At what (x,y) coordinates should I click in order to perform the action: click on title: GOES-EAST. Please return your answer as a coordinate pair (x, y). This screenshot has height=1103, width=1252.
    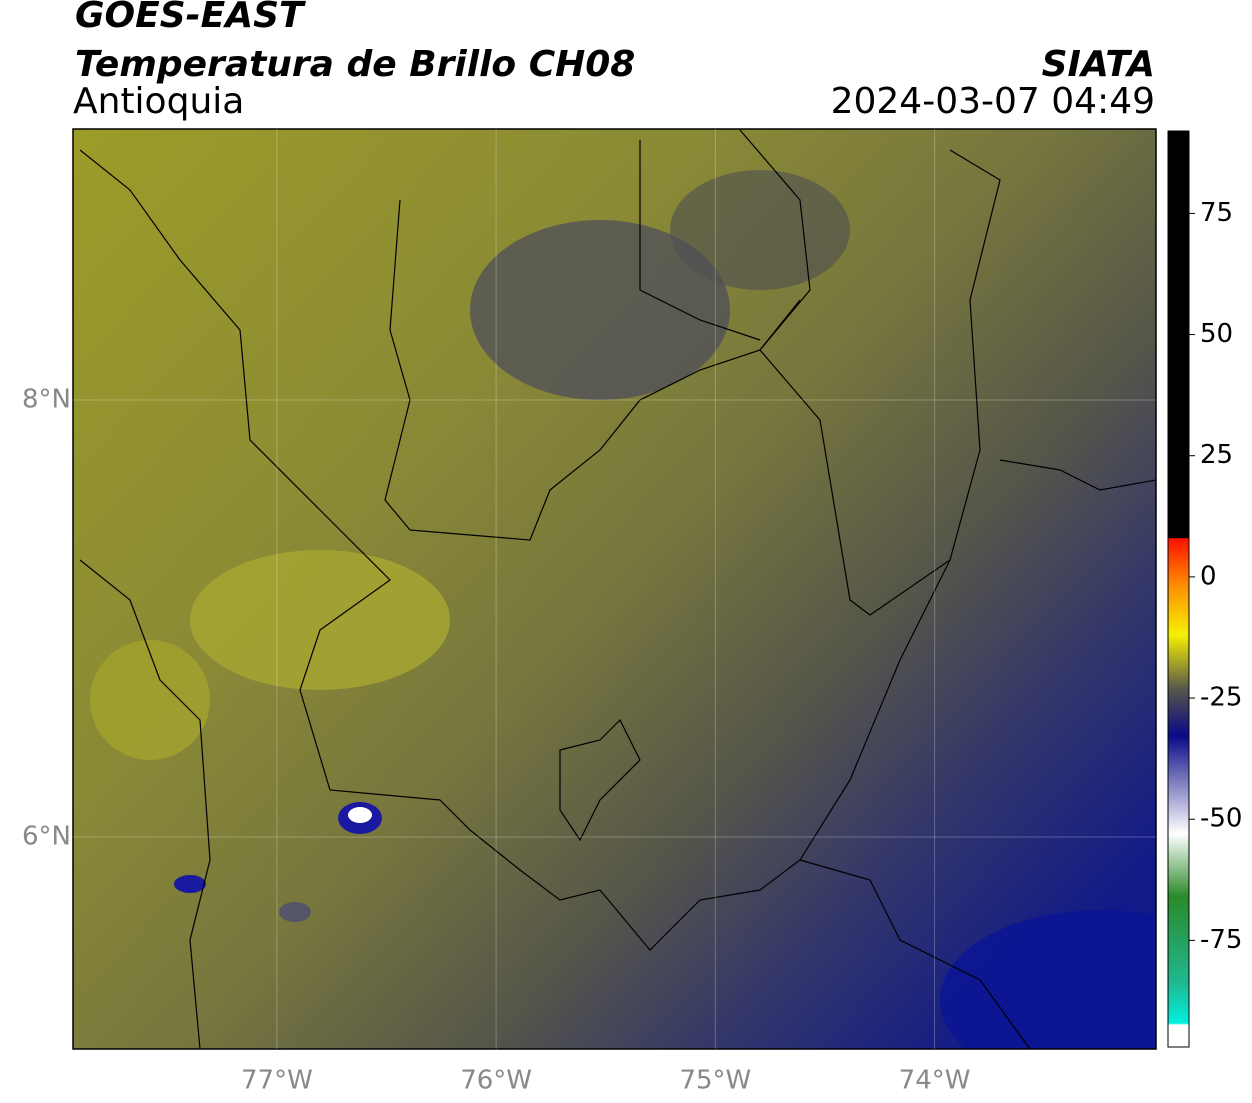
    Looking at the image, I should click on (190, 18).